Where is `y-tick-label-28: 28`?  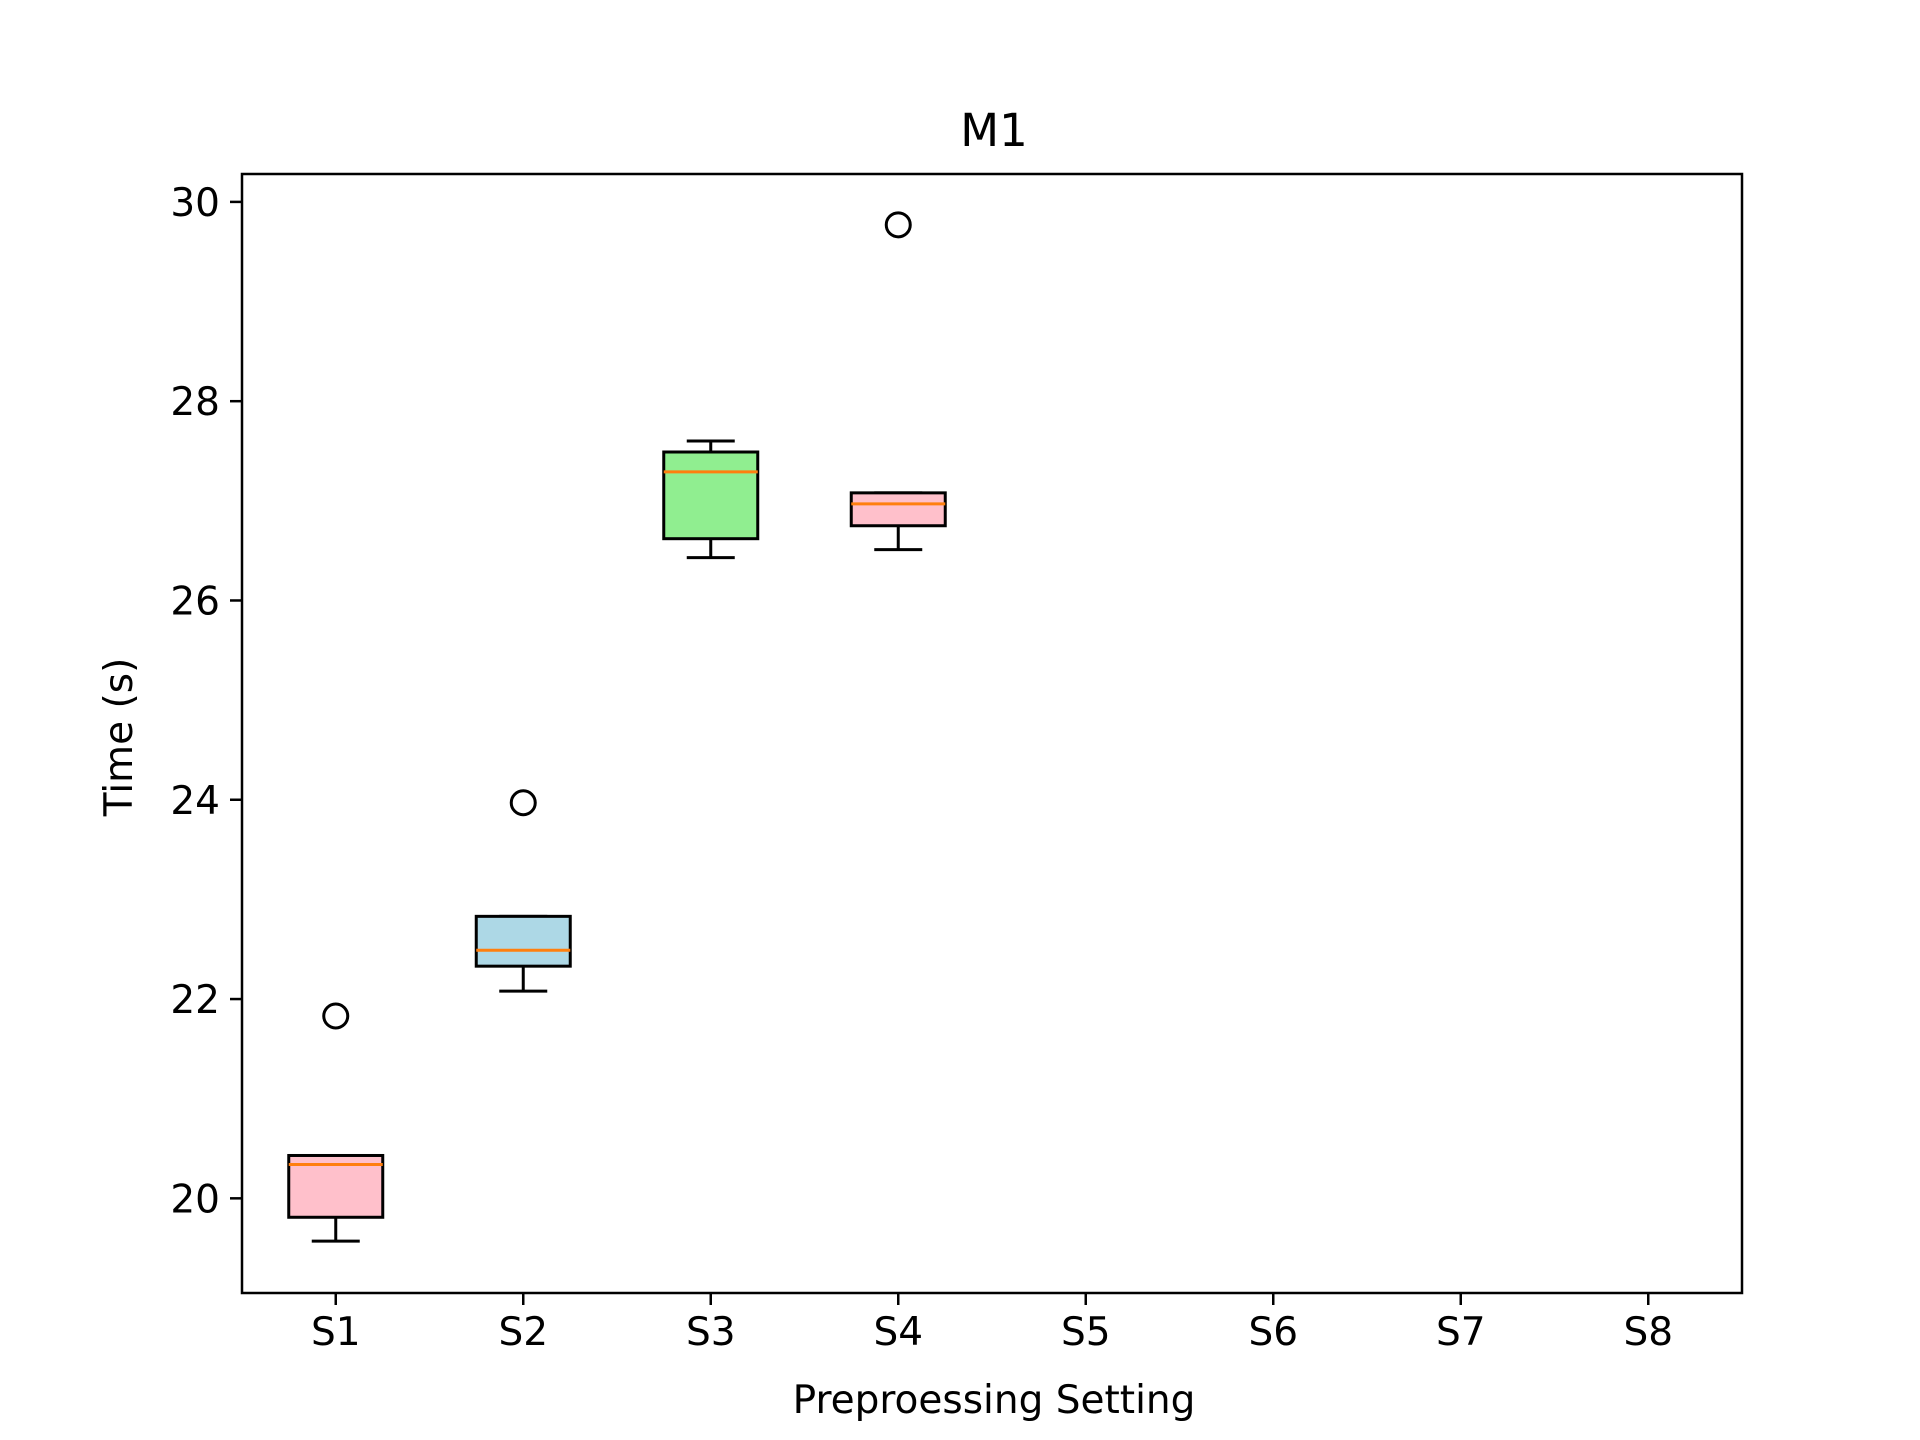
y-tick-label-28: 28 is located at coordinates (195, 402).